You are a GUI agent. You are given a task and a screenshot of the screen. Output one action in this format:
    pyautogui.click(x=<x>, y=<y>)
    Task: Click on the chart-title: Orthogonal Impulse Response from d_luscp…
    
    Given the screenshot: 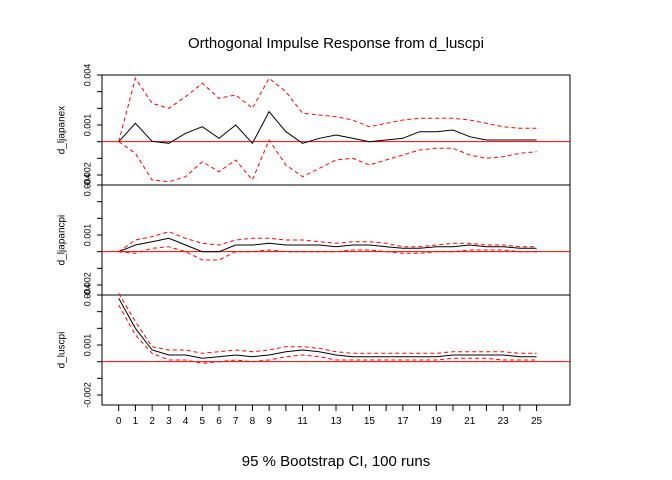 What is the action you would take?
    pyautogui.click(x=336, y=43)
    